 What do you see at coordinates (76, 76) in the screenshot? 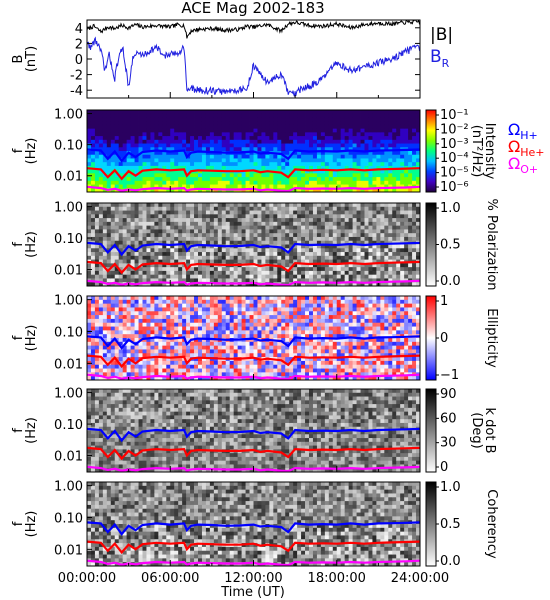
I see `y-tick-label: -2` at bounding box center [76, 76].